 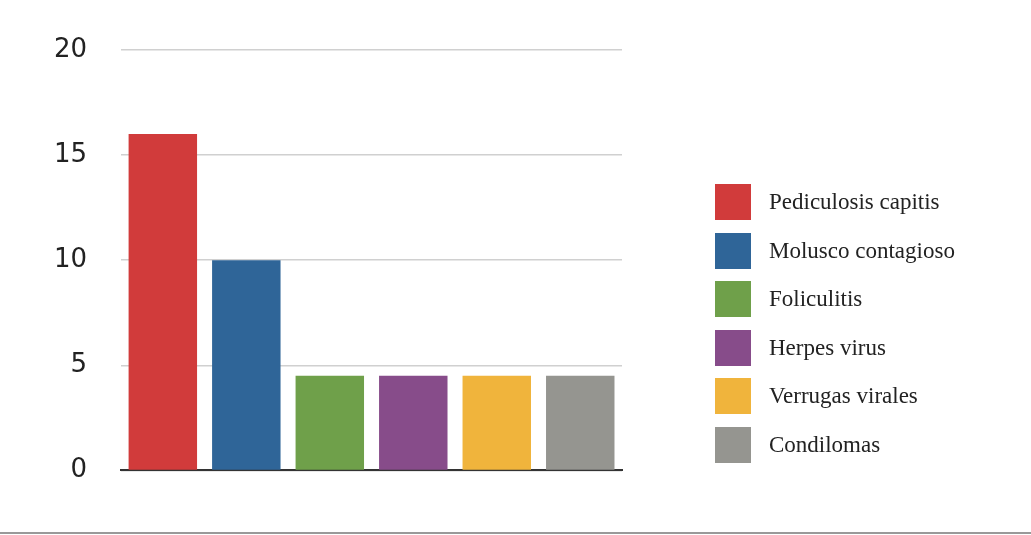 I want to click on legend-label: Condilomas, so click(x=825, y=444).